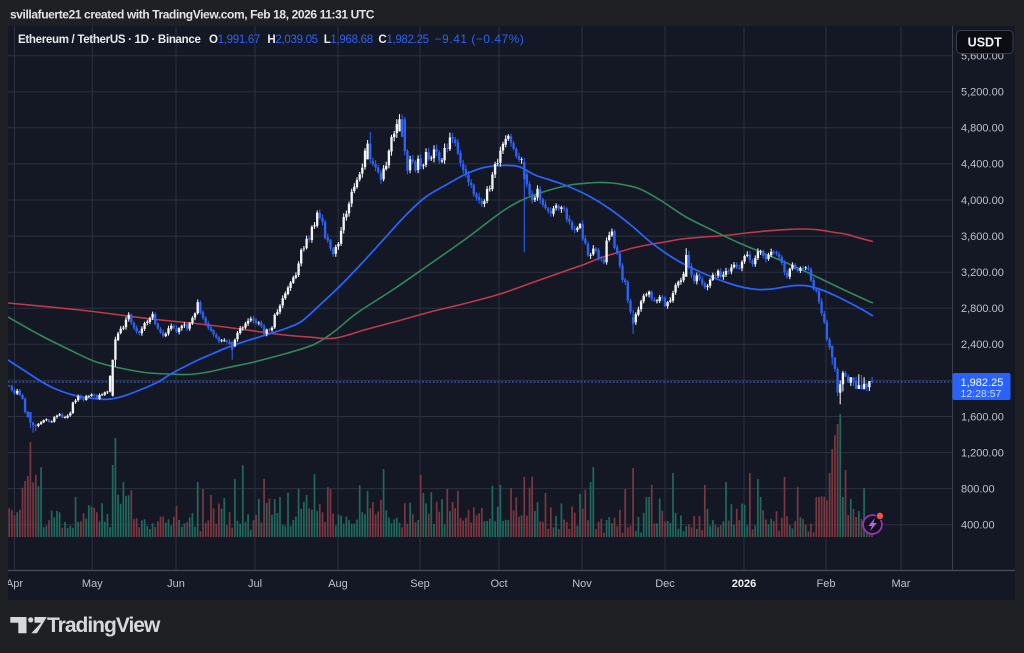  Describe the element at coordinates (982, 345) in the screenshot. I see `svg-text: 2,400.00` at that location.